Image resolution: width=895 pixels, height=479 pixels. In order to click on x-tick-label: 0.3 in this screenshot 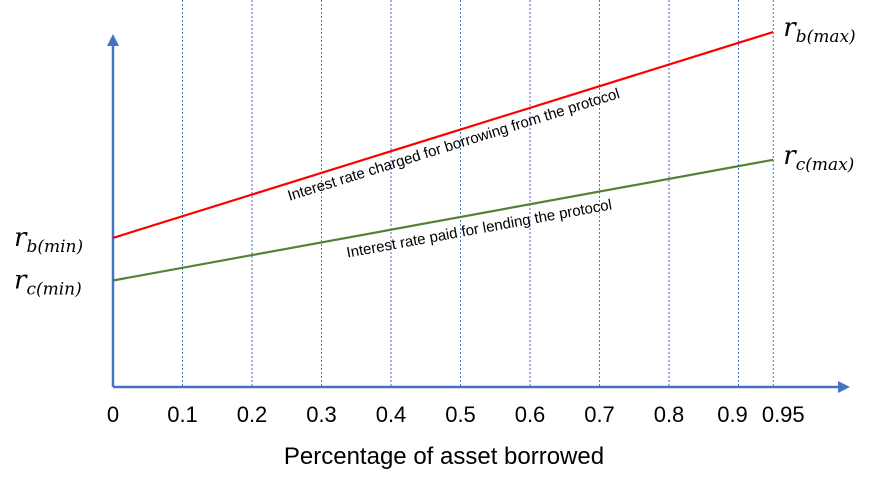, I will do `click(321, 414)`.